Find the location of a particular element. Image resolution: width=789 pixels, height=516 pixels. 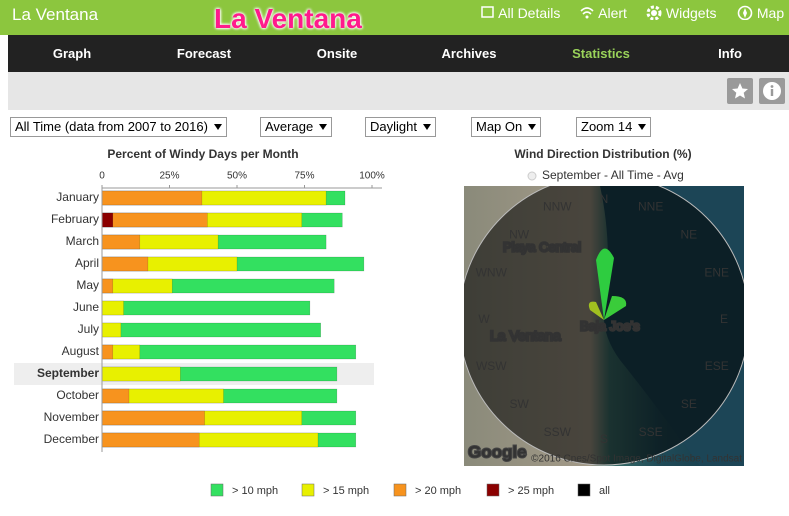

dropdown: Average is located at coordinates (296, 127).